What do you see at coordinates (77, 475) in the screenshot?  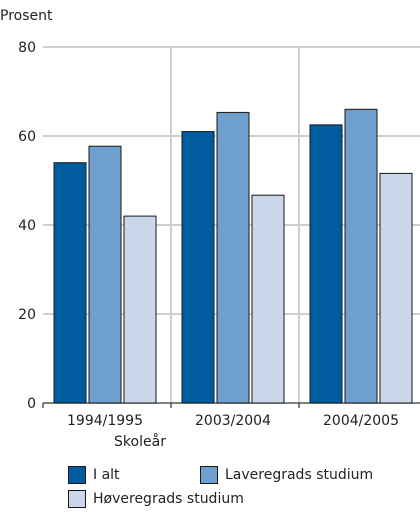 I see `legend-swatch-i-alt` at bounding box center [77, 475].